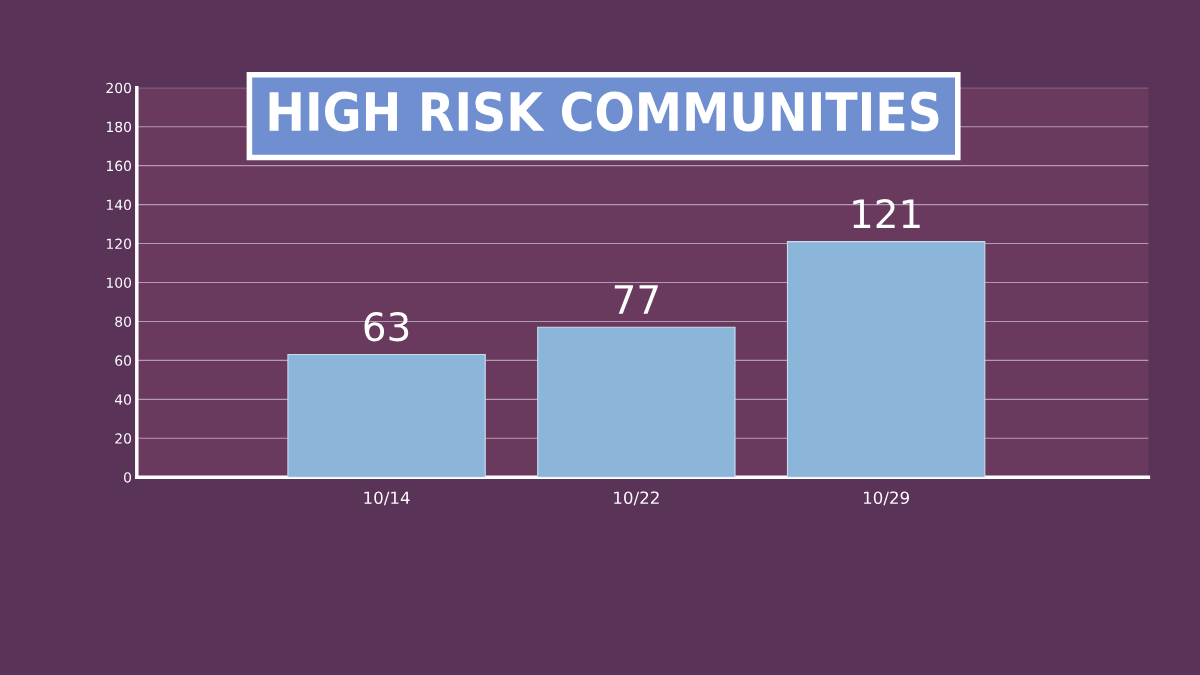  I want to click on x-tick-label: 10/29, so click(886, 498).